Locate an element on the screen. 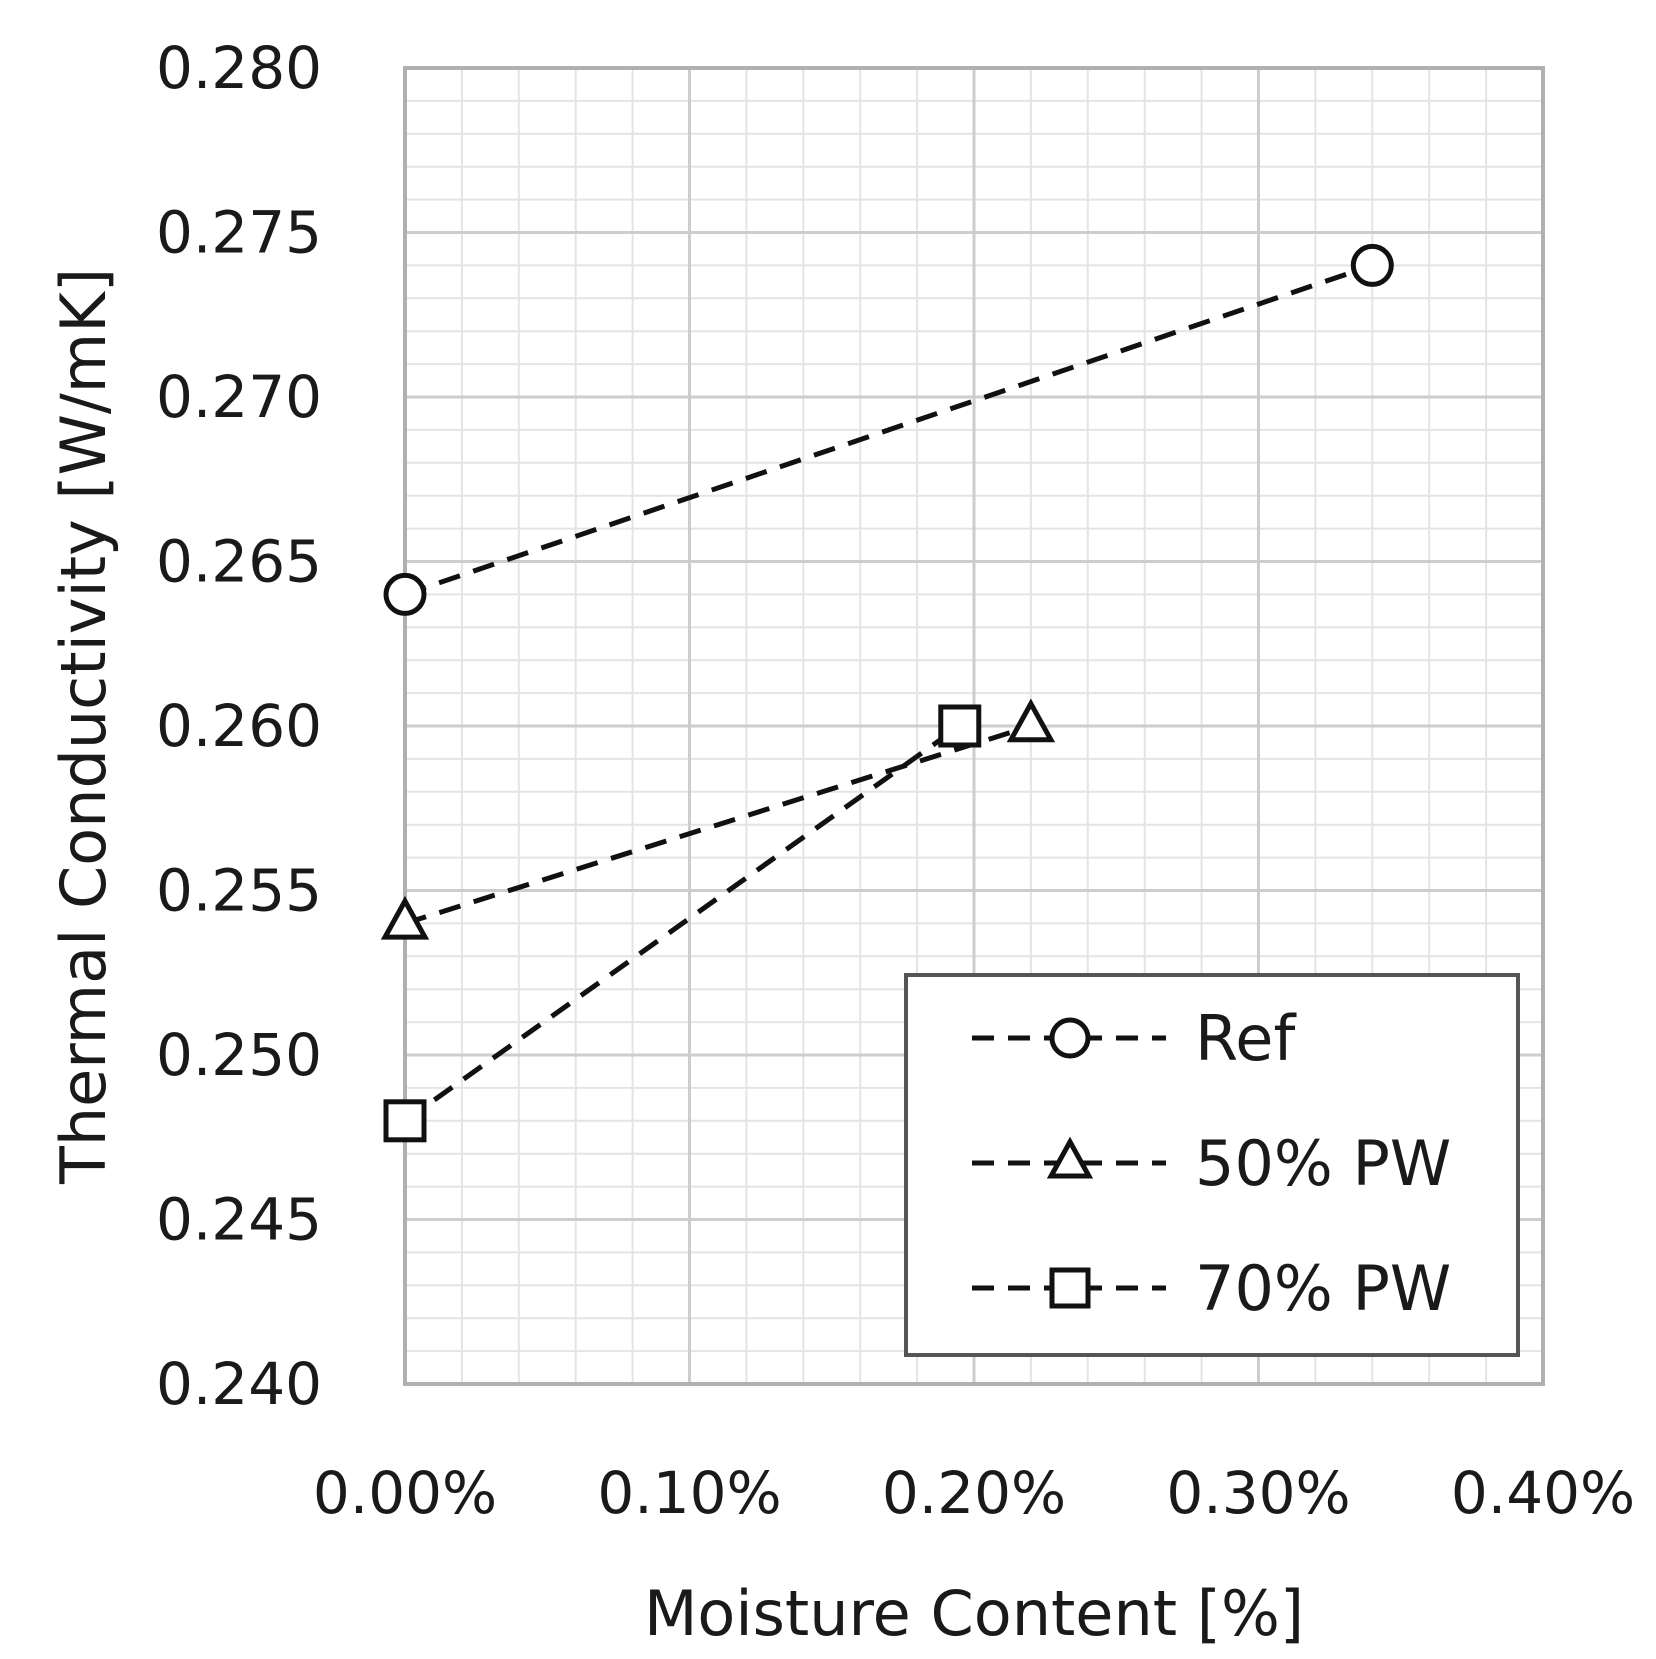 The height and width of the screenshot is (1659, 1656). legend-item: 50% PW is located at coordinates (1211, 1163).